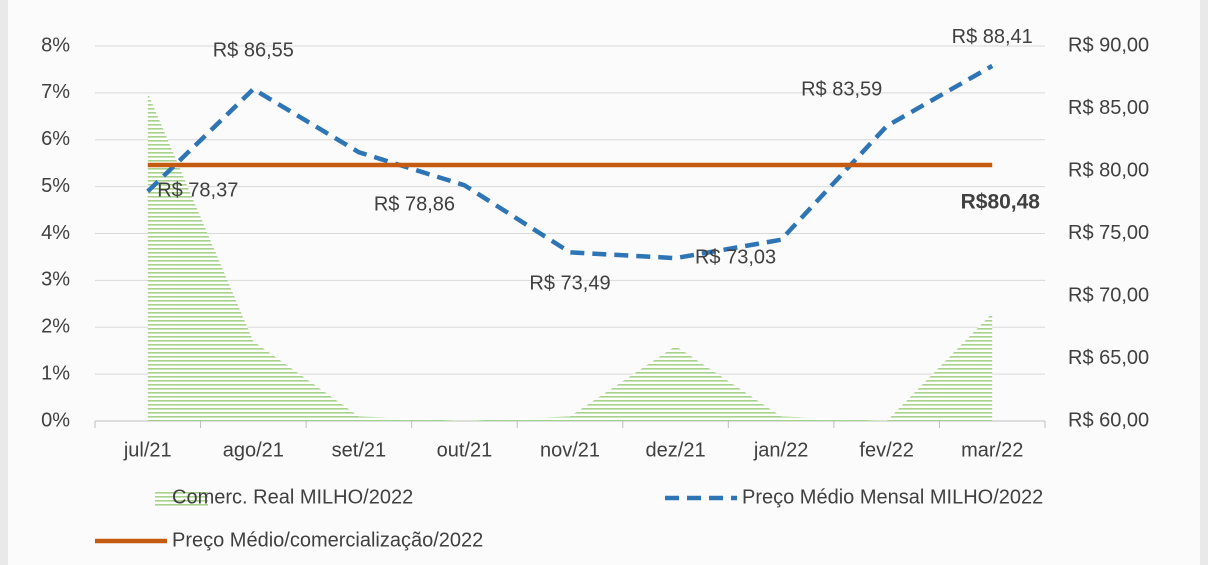 The image size is (1208, 565). Describe the element at coordinates (55, 373) in the screenshot. I see `y-tick-label: 1%` at that location.